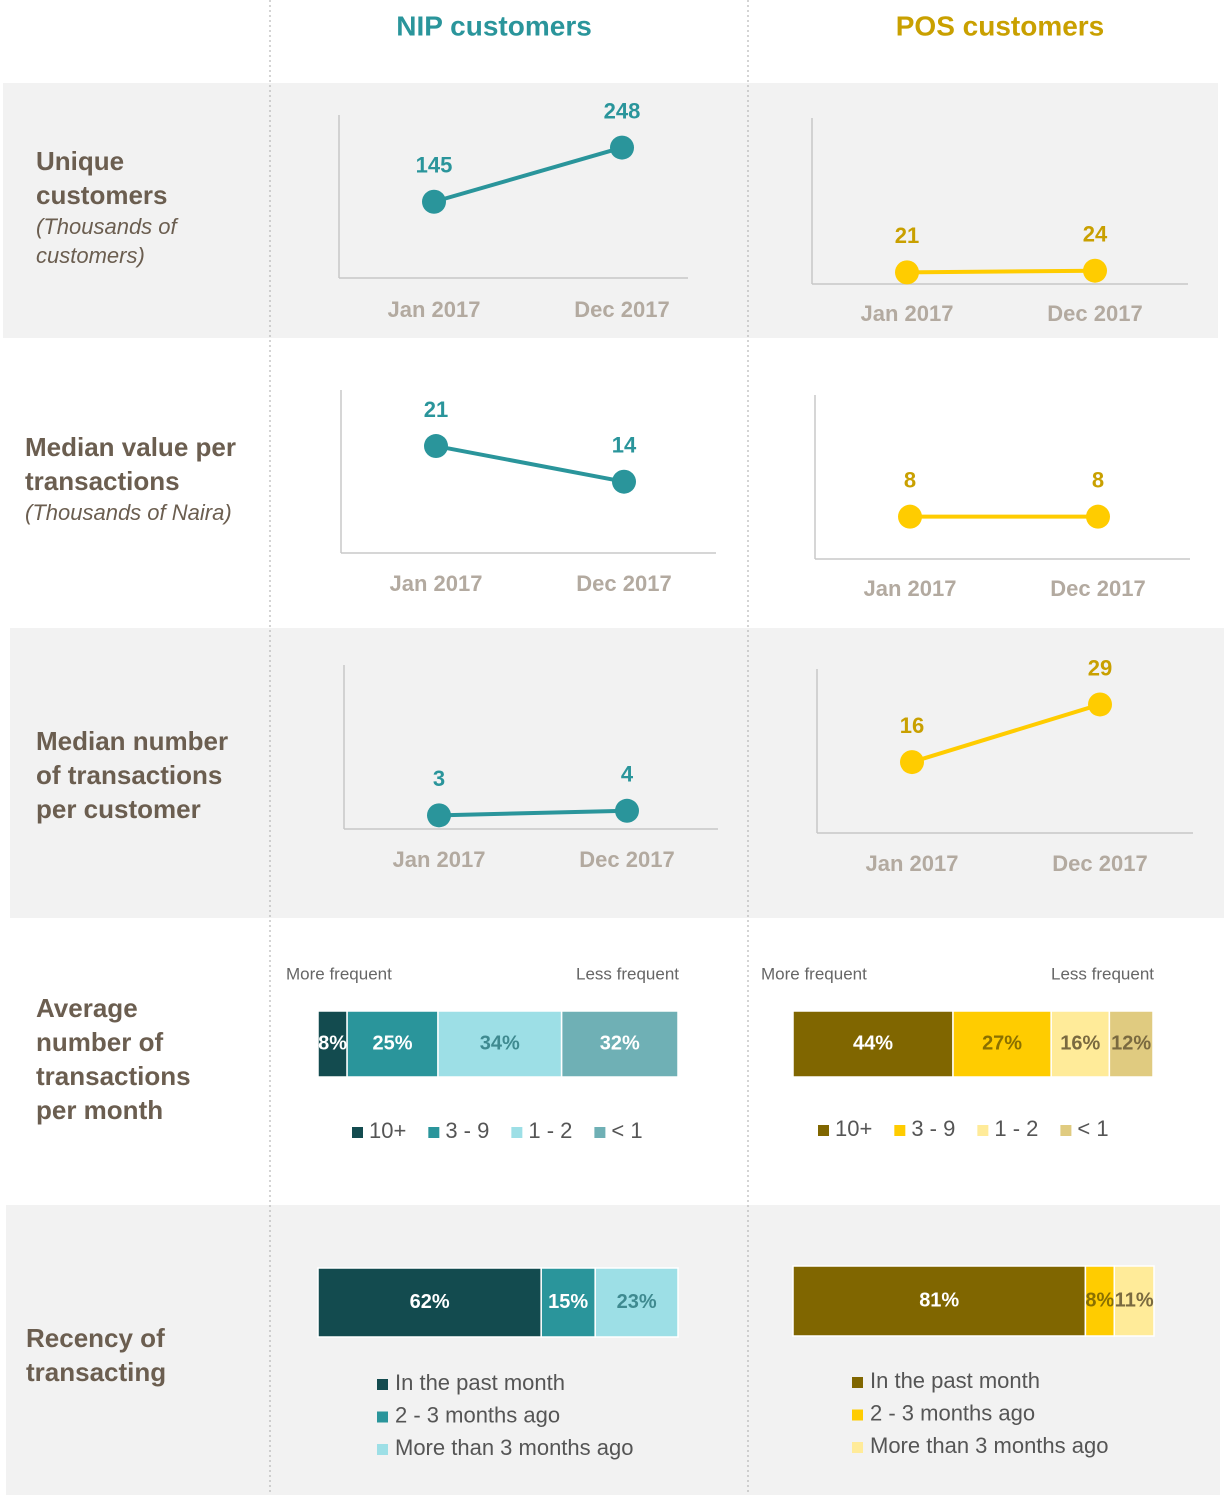 The height and width of the screenshot is (1495, 1224). I want to click on row-label: Average number of transactions per month, so click(123, 1059).